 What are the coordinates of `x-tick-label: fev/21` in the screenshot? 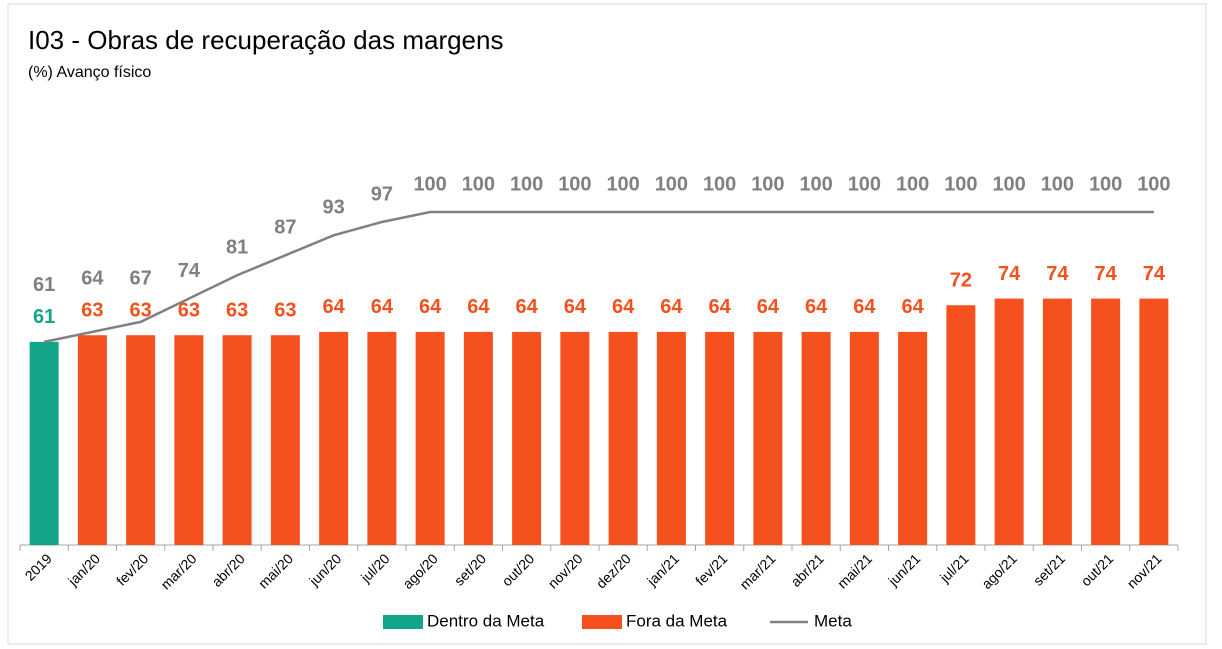 It's located at (711, 569).